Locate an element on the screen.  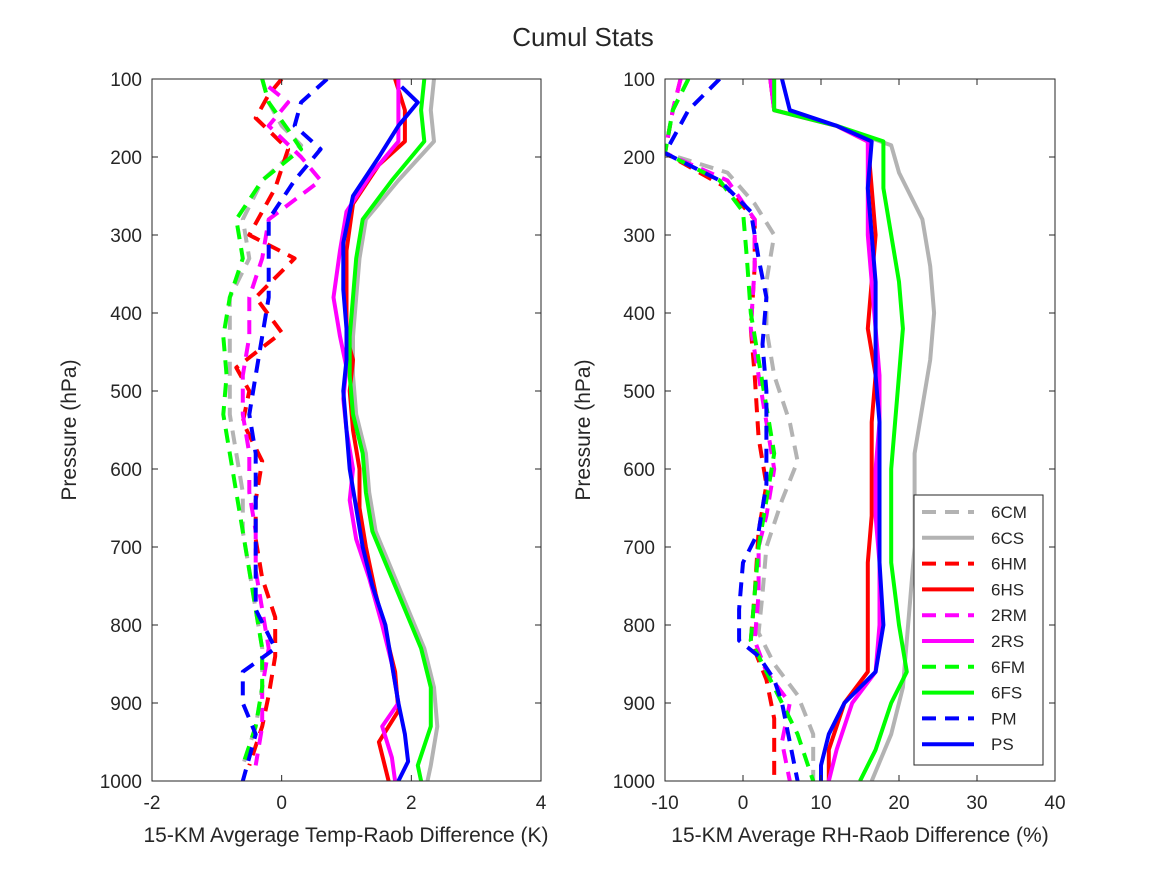
temp-series-ps is located at coordinates (380, 433).